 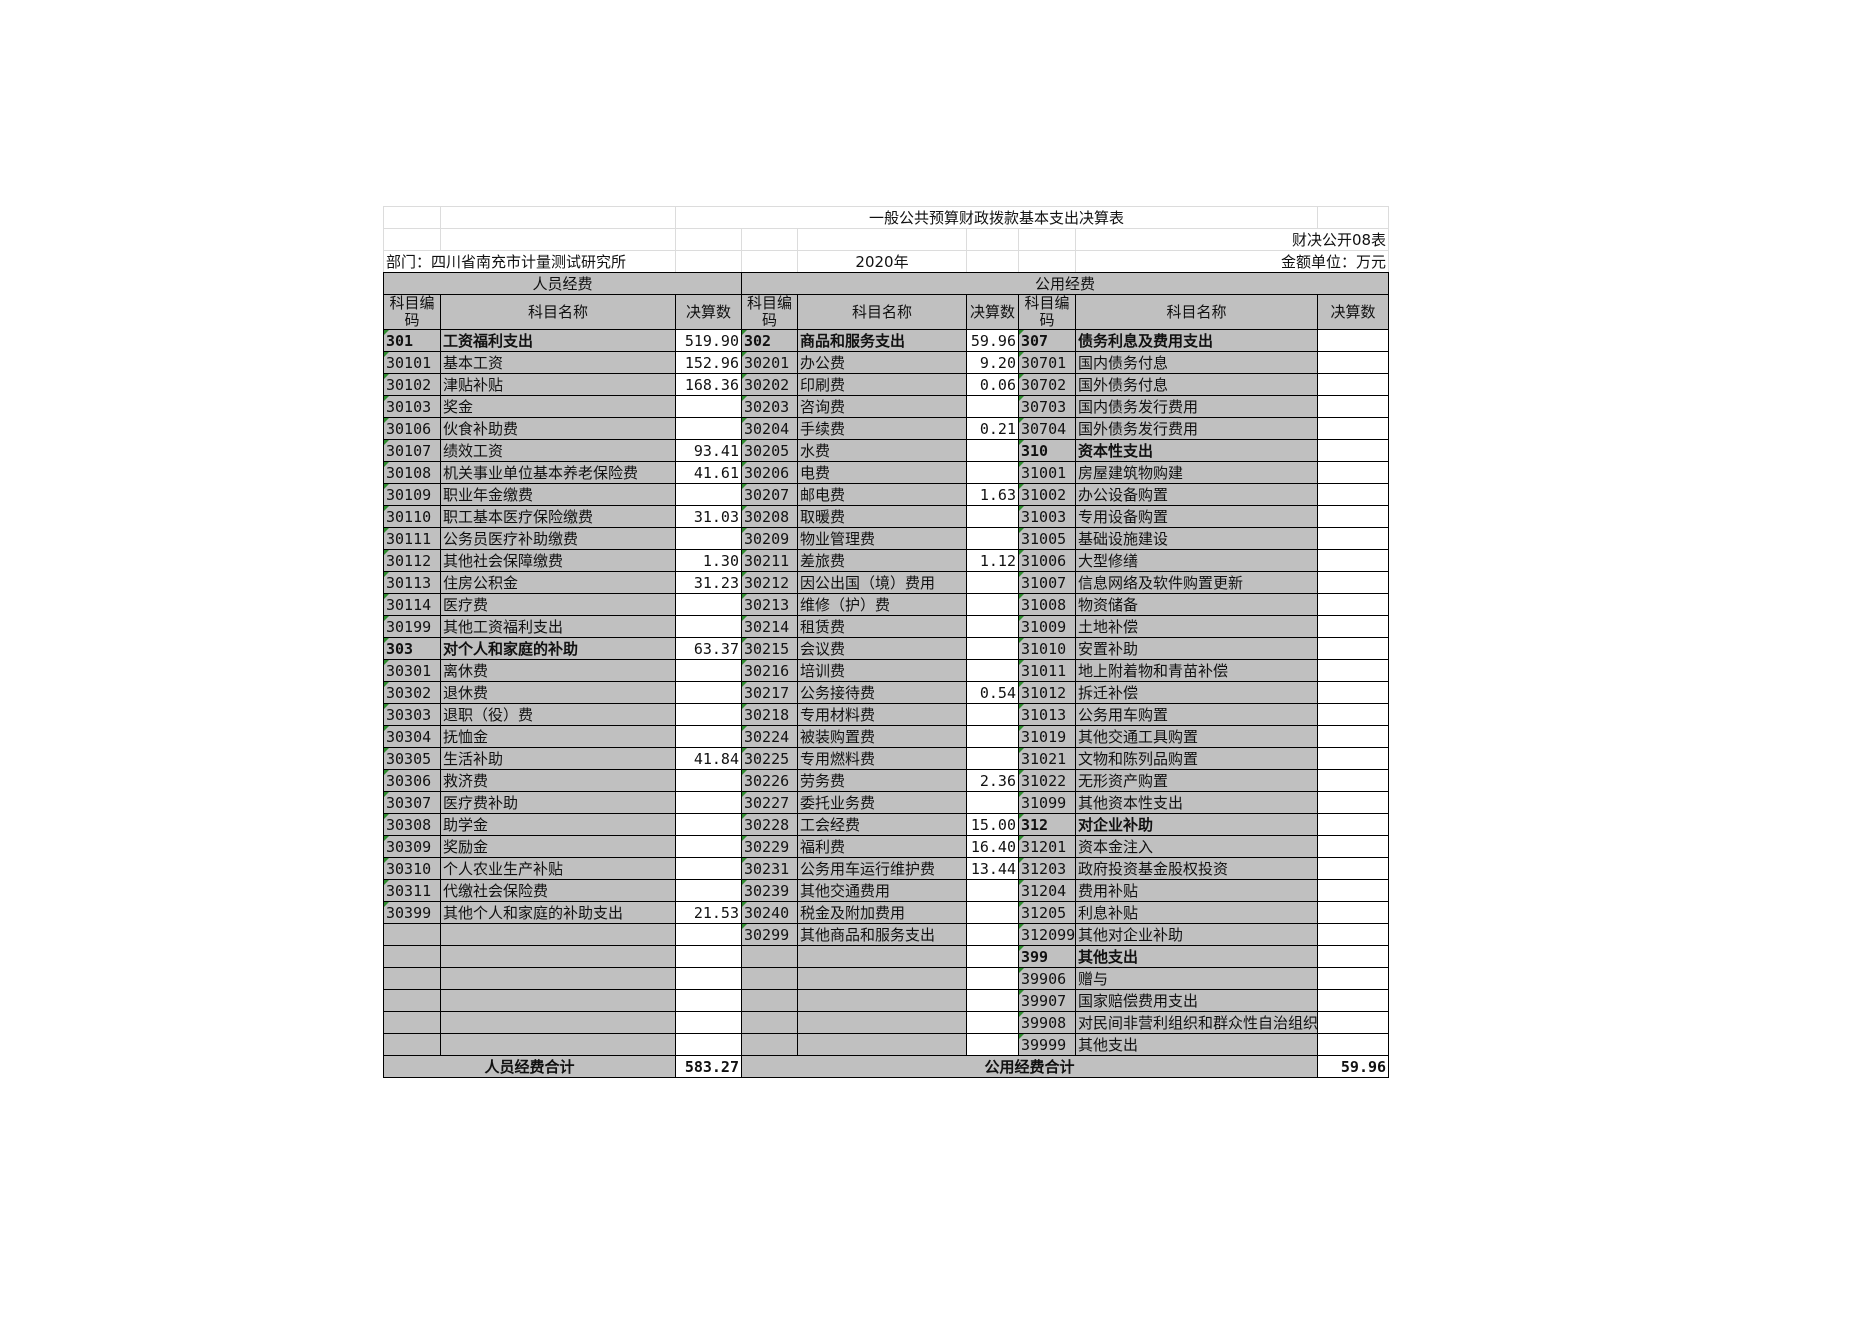 What do you see at coordinates (992, 692) in the screenshot?
I see `amount-cell: 0.54` at bounding box center [992, 692].